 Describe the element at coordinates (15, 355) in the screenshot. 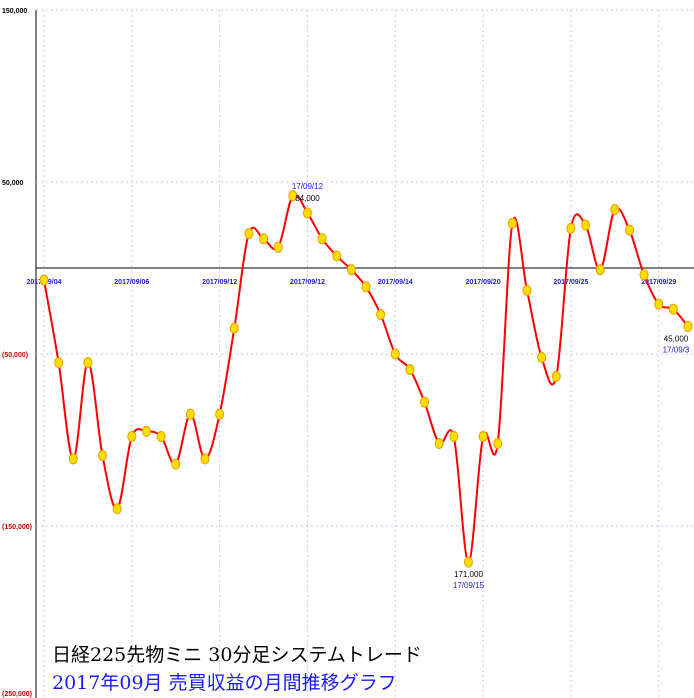

I see `y-tick-label: (50,000)` at that location.